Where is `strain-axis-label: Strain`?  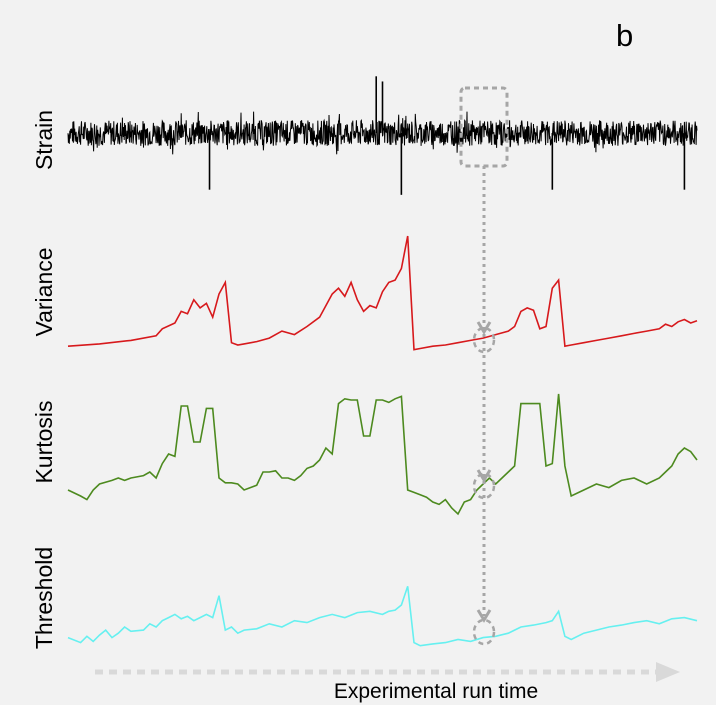 strain-axis-label: Strain is located at coordinates (44, 140).